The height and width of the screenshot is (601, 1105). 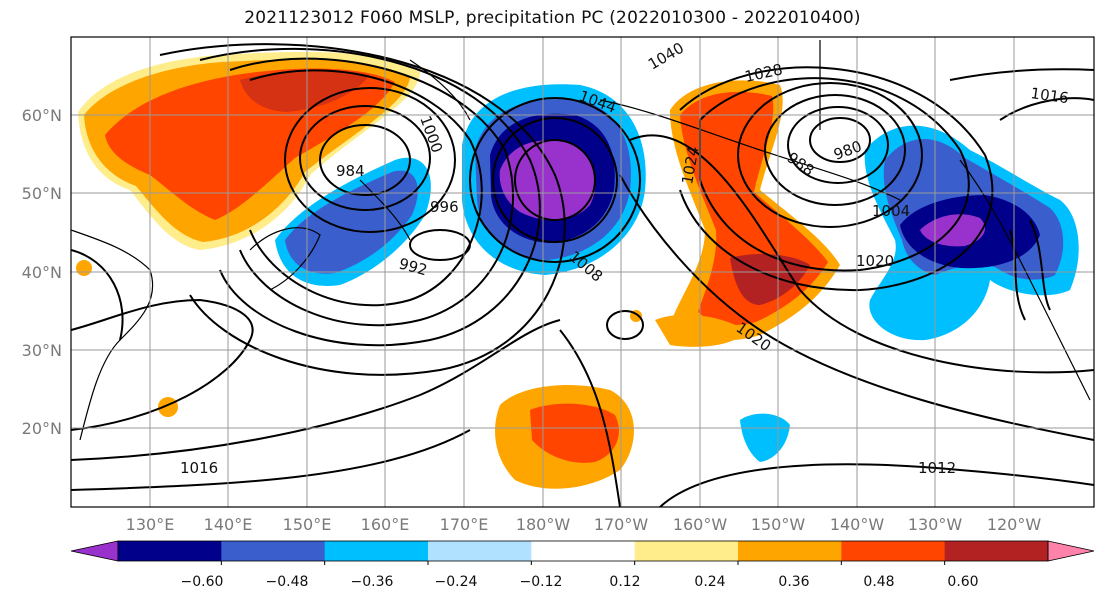 I want to click on precip-positive-asia, so click(x=249, y=150).